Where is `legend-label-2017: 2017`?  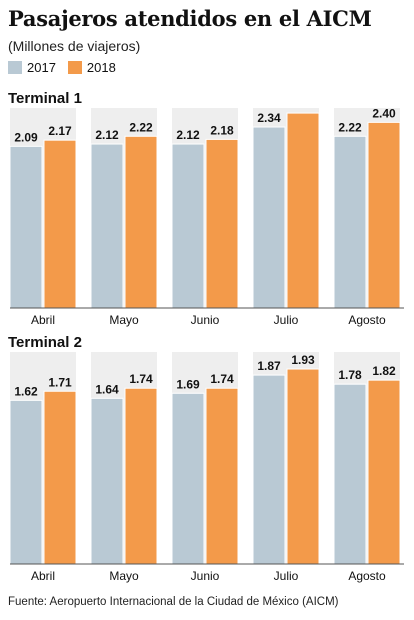
legend-label-2017: 2017 is located at coordinates (41, 67).